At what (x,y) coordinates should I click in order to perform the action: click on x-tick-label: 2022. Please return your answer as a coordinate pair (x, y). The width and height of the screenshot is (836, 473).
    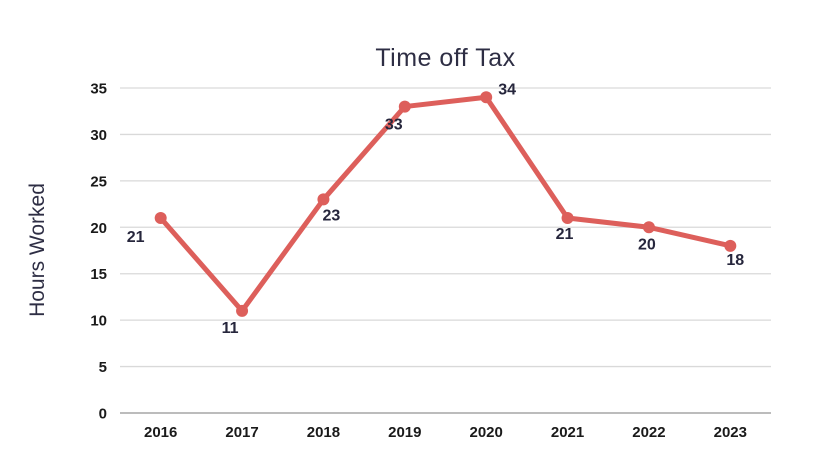
    Looking at the image, I should click on (648, 432).